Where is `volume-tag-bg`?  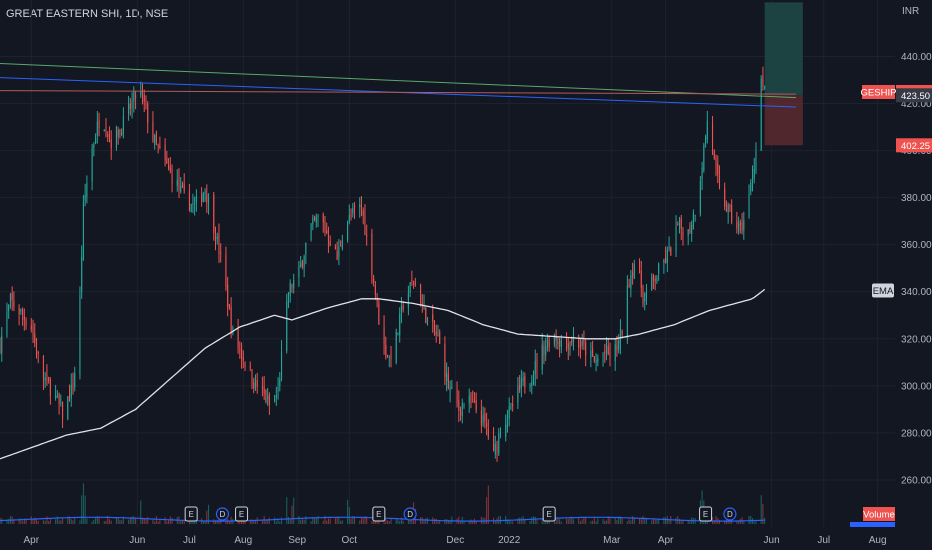
volume-tag-bg is located at coordinates (879, 514).